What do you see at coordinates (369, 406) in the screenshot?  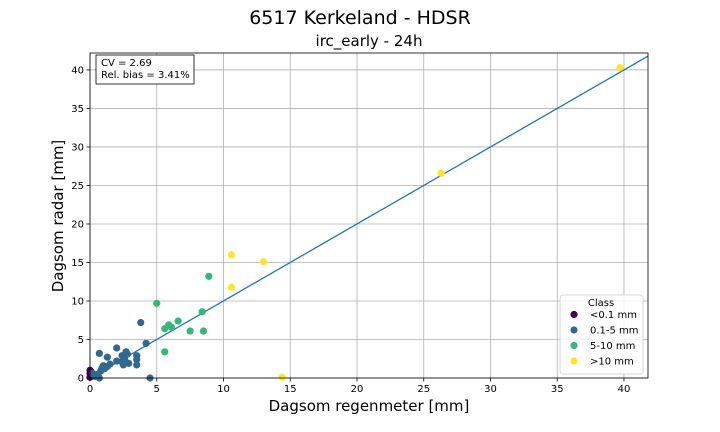 I see `x-axis-label: Dagsom regenmeter [mm]` at bounding box center [369, 406].